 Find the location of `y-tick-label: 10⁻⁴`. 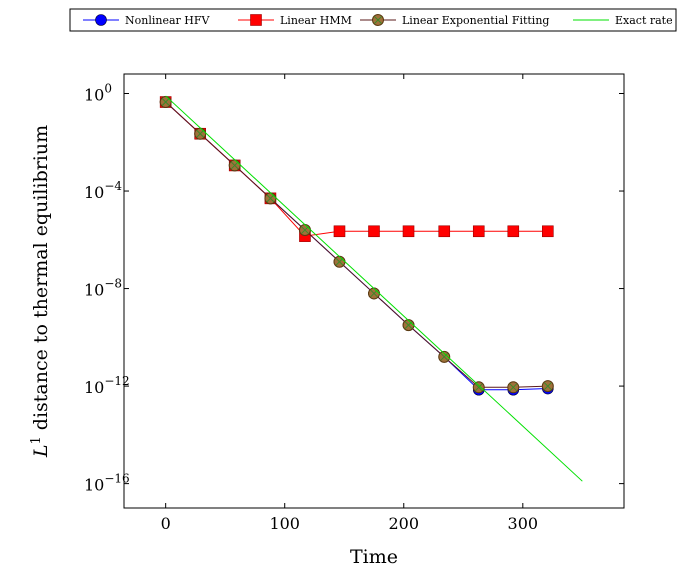

y-tick-label: 10⁻⁴ is located at coordinates (103, 190).